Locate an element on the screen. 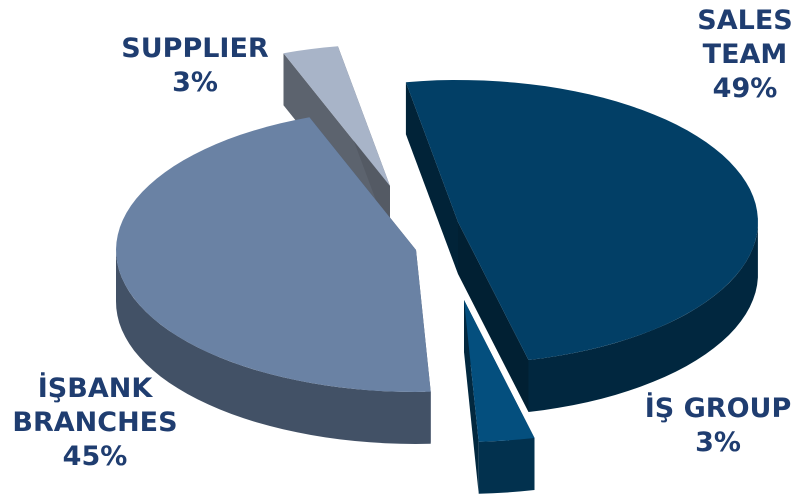 The height and width of the screenshot is (500, 807). slice-value-isbank-branches: 45% is located at coordinates (95, 457).